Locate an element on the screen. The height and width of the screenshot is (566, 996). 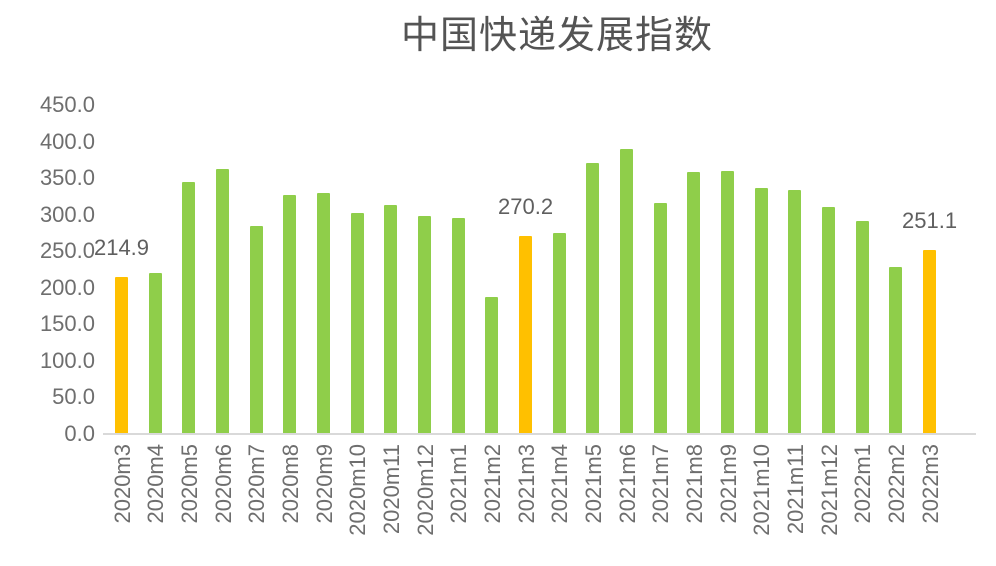
x-tick-label-2022m1: 2022m1 is located at coordinates (863, 484).